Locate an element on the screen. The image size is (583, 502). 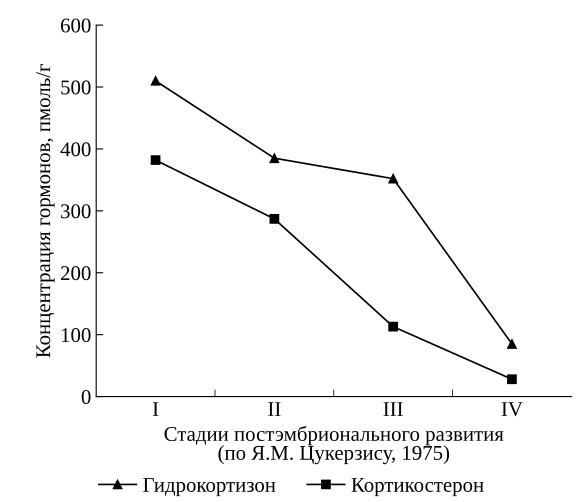
x-axis-title: Стадии постэмбрионального развития (по Я.М. Цукерзису, 1975) is located at coordinates (334, 445).